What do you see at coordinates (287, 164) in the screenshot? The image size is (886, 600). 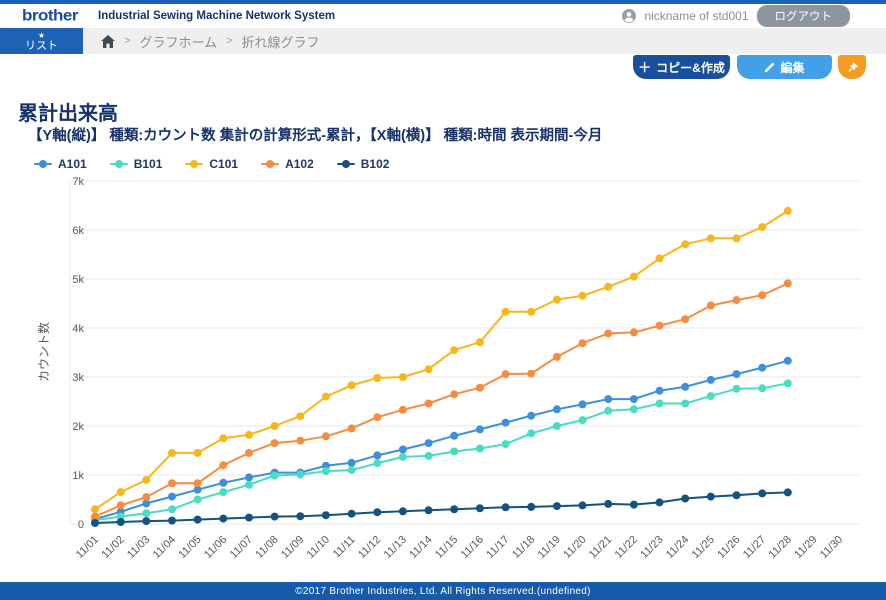 I see `legend-item-A102: A102` at bounding box center [287, 164].